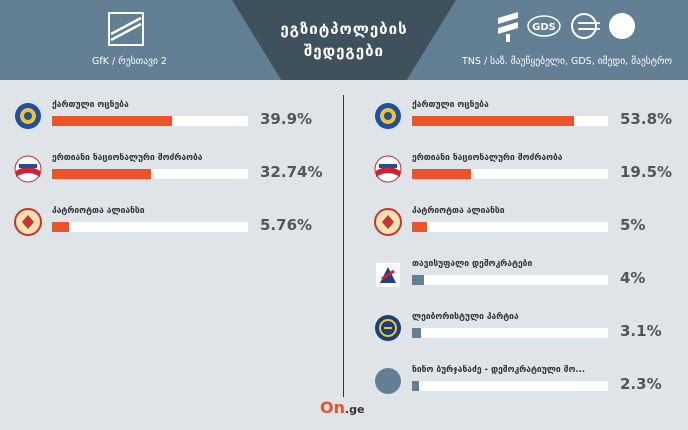 Image resolution: width=688 pixels, height=430 pixels. I want to click on public-broadcaster-logo-icon, so click(508, 27).